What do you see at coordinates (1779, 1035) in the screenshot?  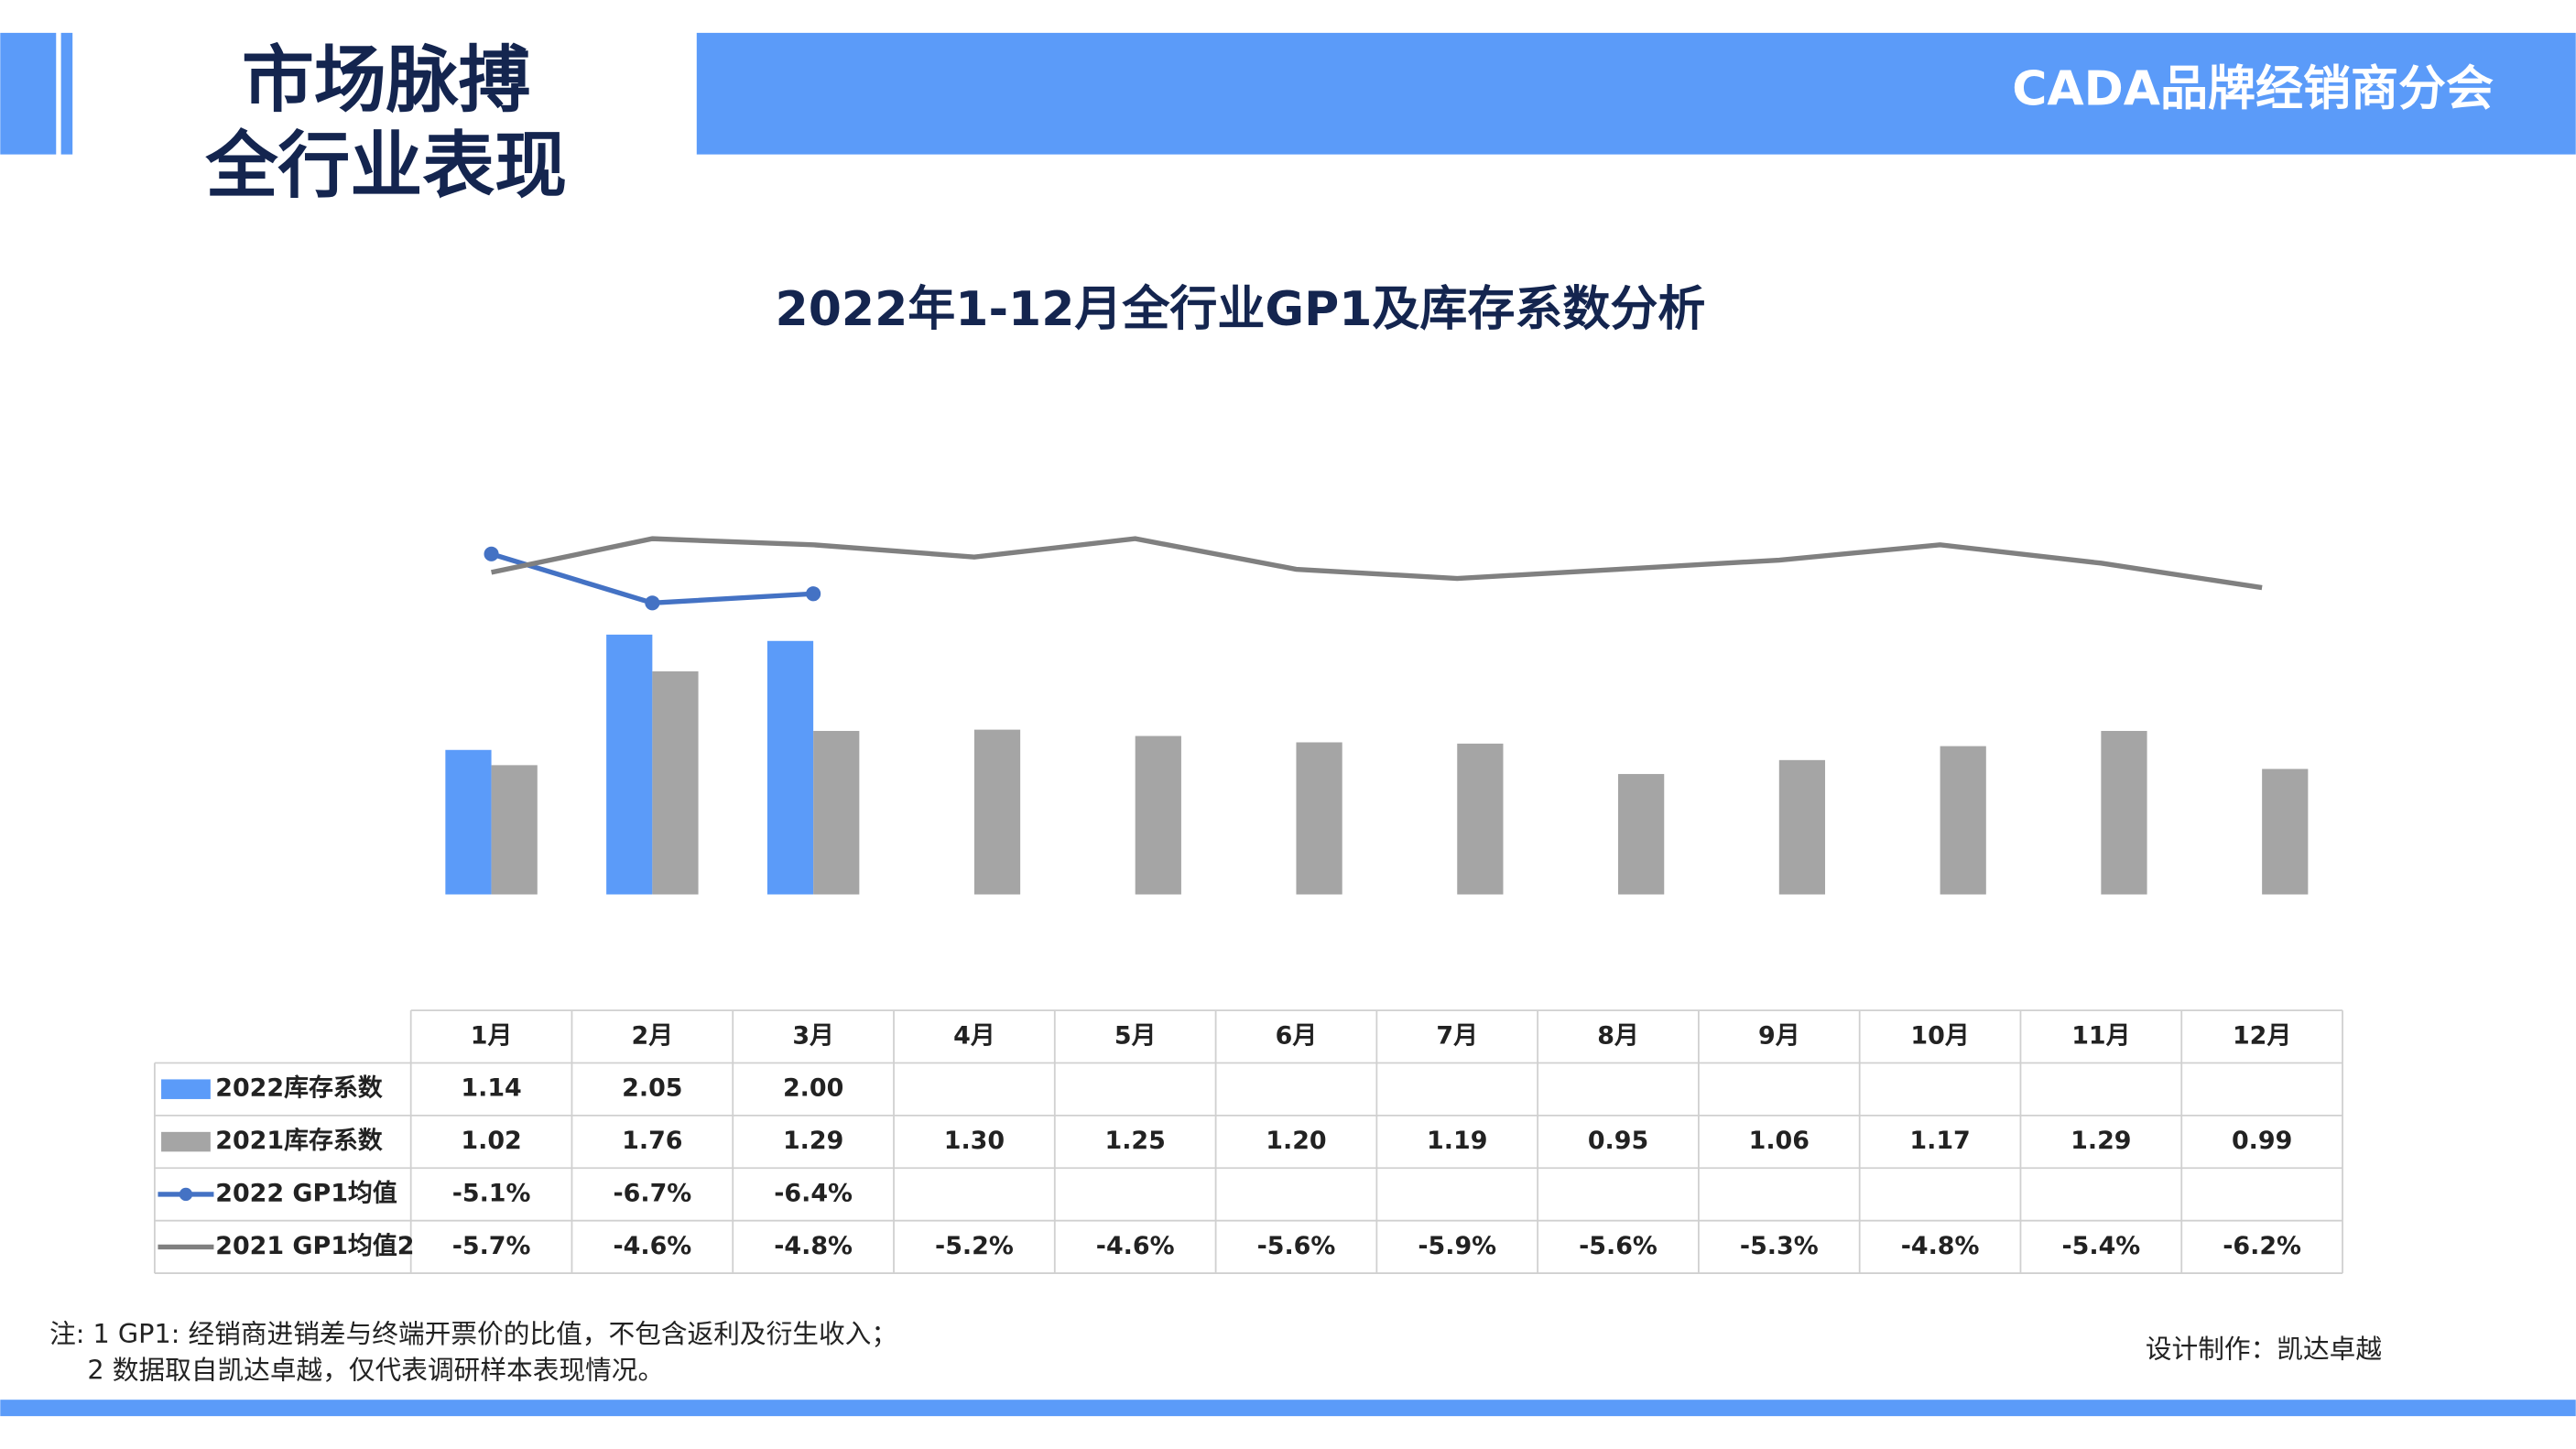 I see `x-tick-label: 9月` at bounding box center [1779, 1035].